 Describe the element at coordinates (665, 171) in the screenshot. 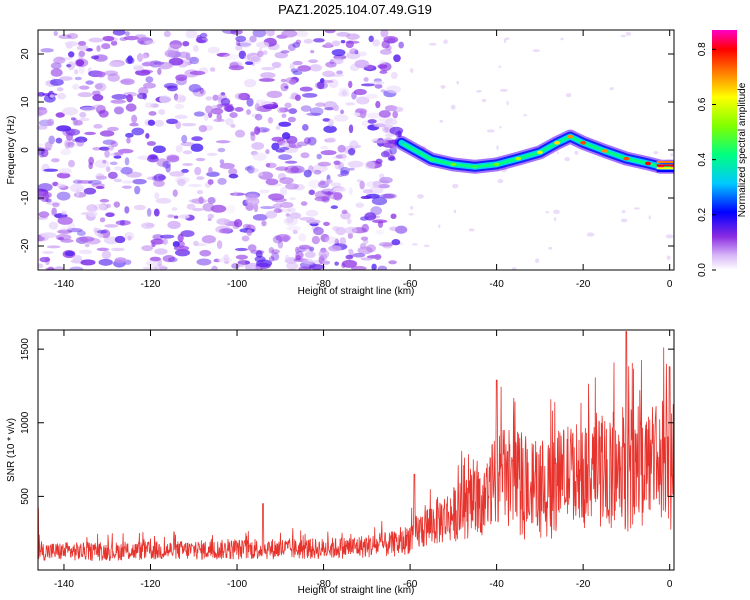

I see `ridge-edge-band` at that location.